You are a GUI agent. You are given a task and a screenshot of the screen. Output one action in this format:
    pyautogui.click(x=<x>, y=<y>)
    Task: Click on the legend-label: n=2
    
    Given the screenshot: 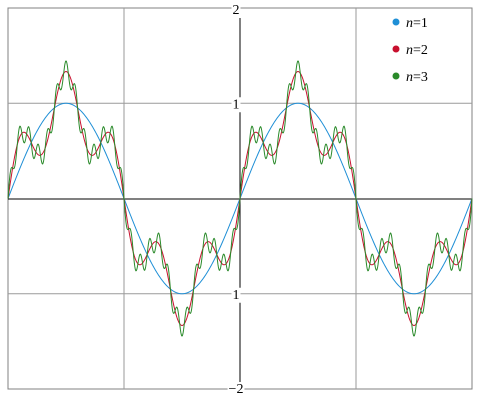 What is the action you would take?
    pyautogui.click(x=417, y=50)
    